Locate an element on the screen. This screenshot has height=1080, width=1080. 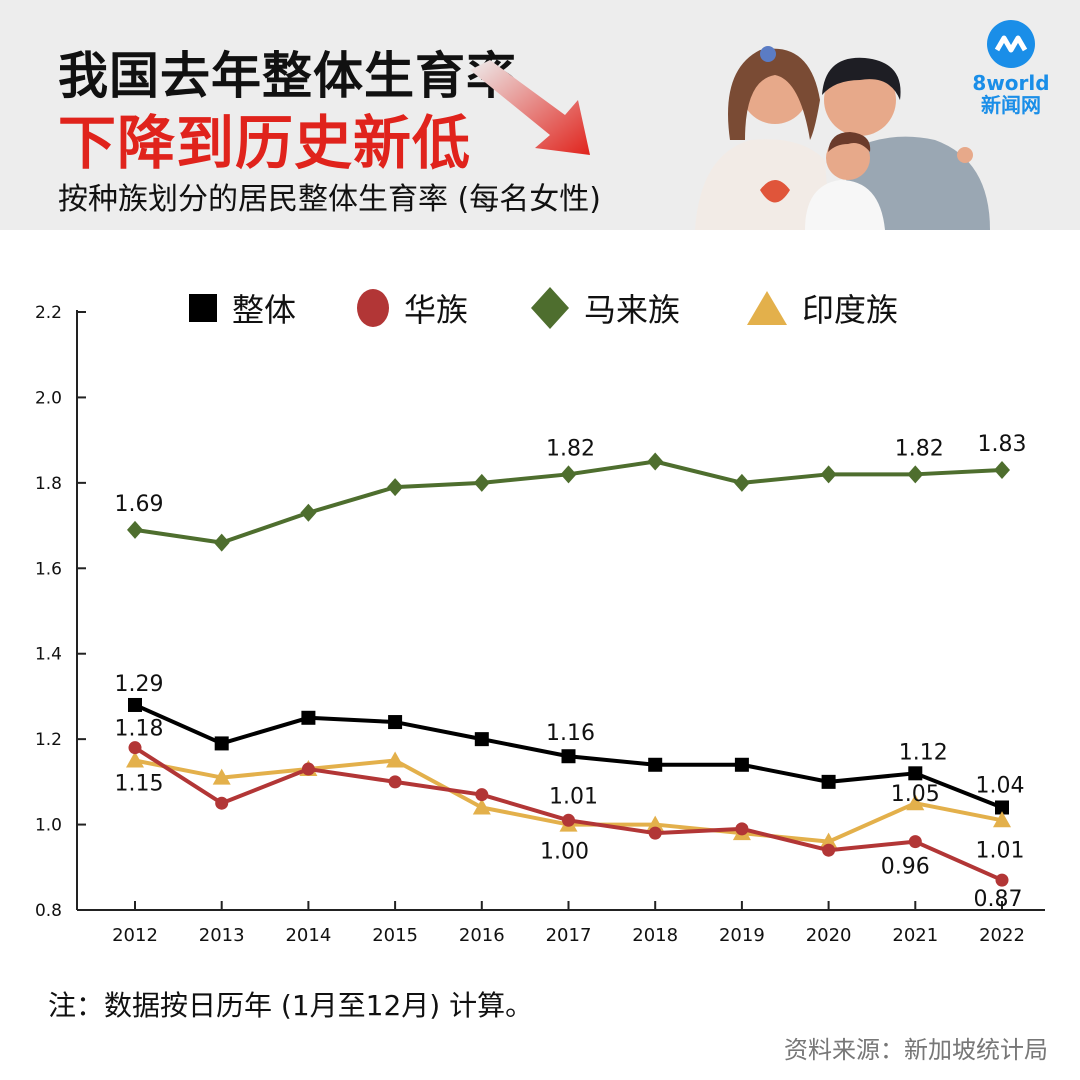
y-tick-label: 1.0 is located at coordinates (48, 826).